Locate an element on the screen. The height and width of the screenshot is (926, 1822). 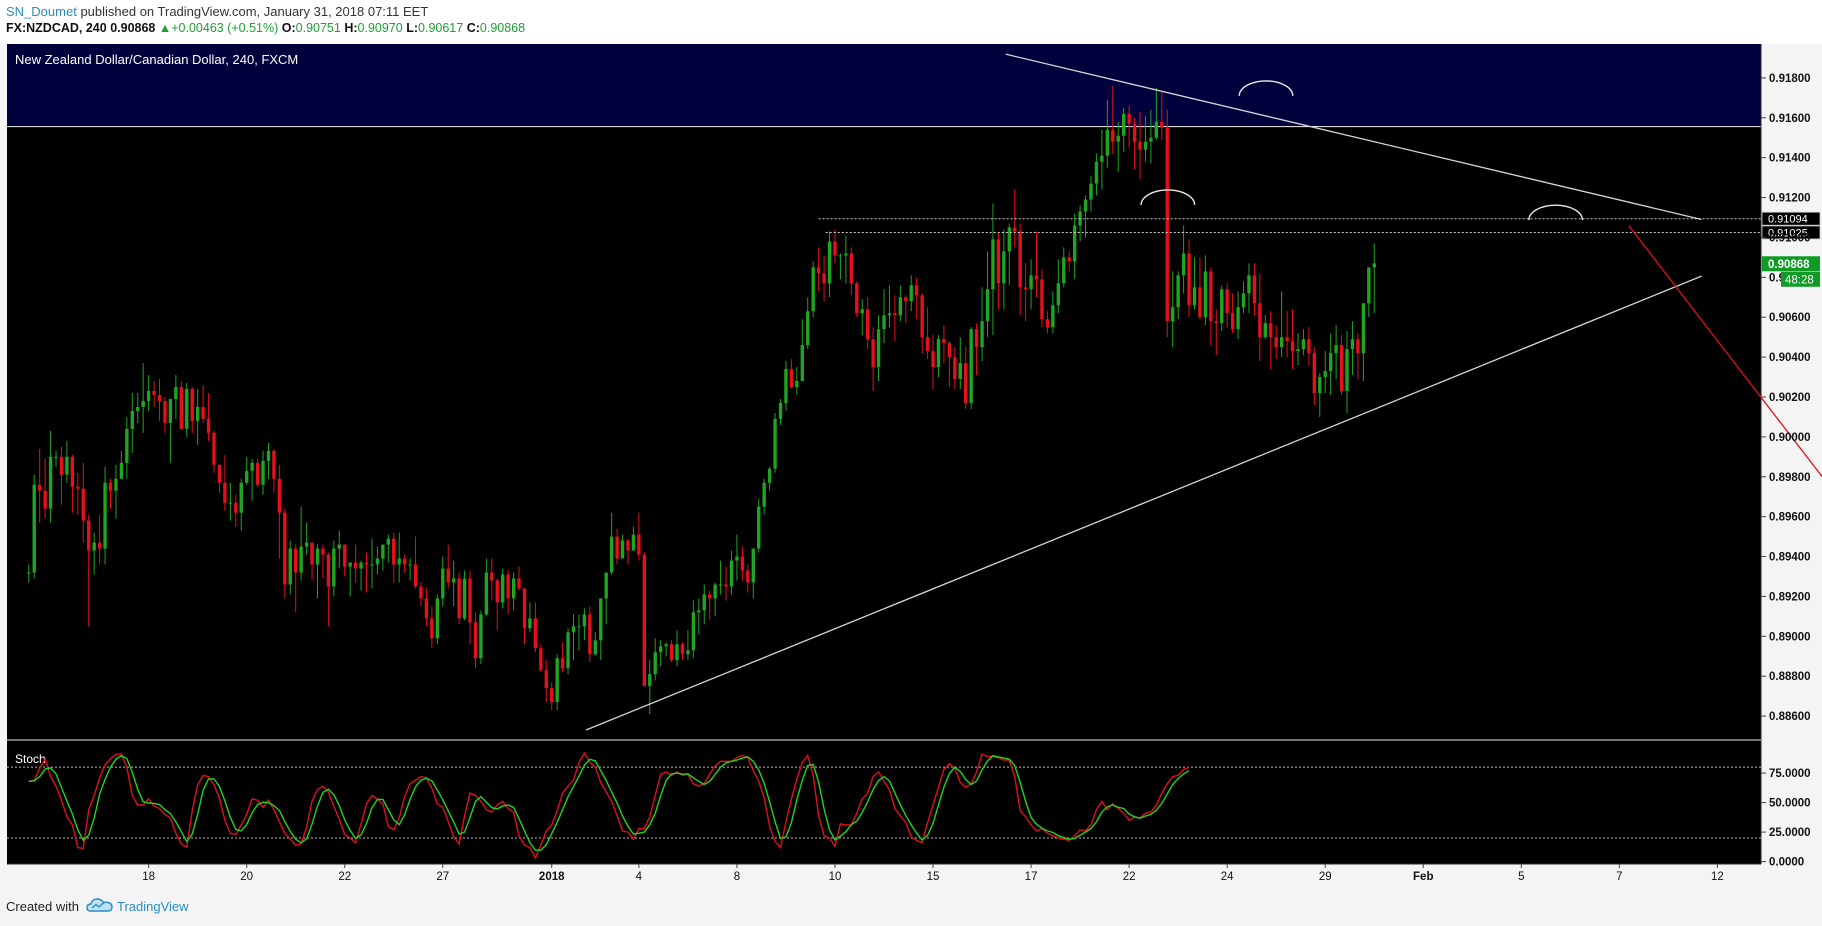
descending-trendline is located at coordinates (1353, 137).